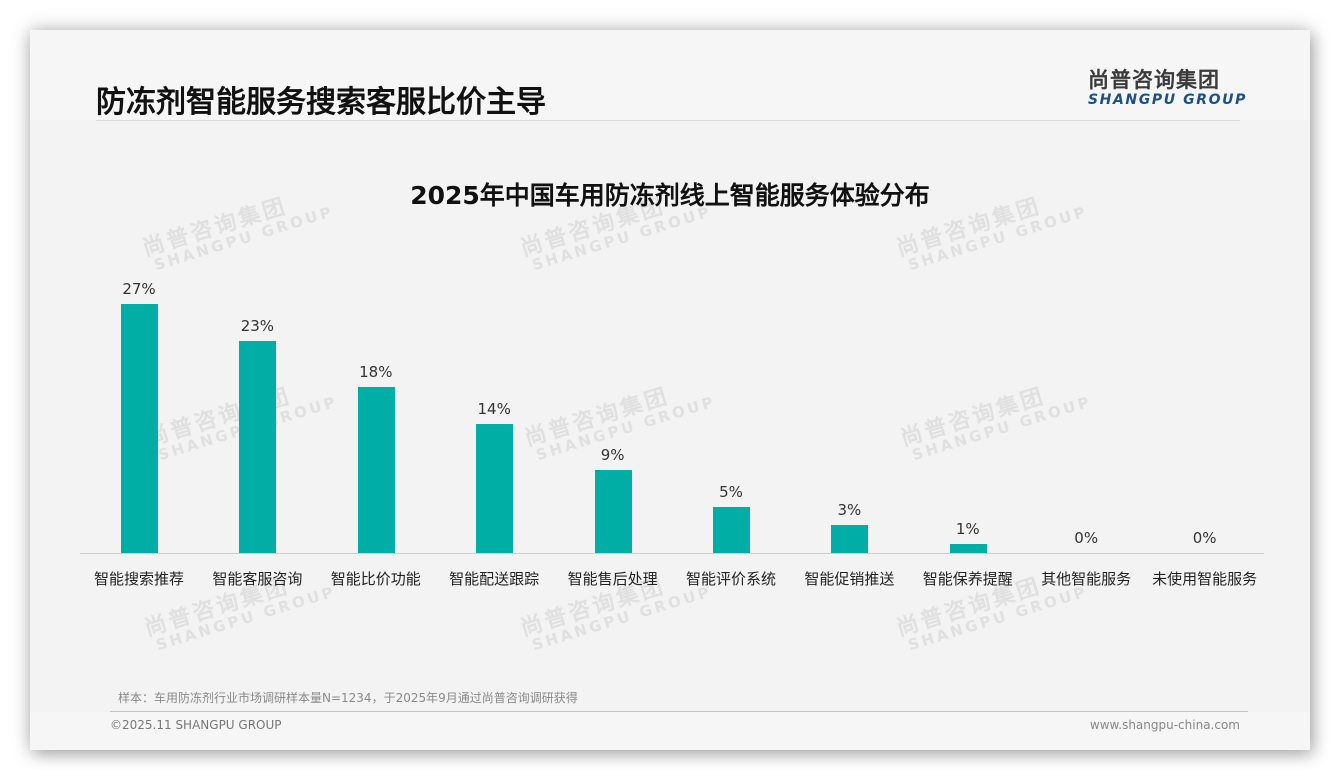  I want to click on x-axis-category-label: 智能配送跟踪, so click(494, 579).